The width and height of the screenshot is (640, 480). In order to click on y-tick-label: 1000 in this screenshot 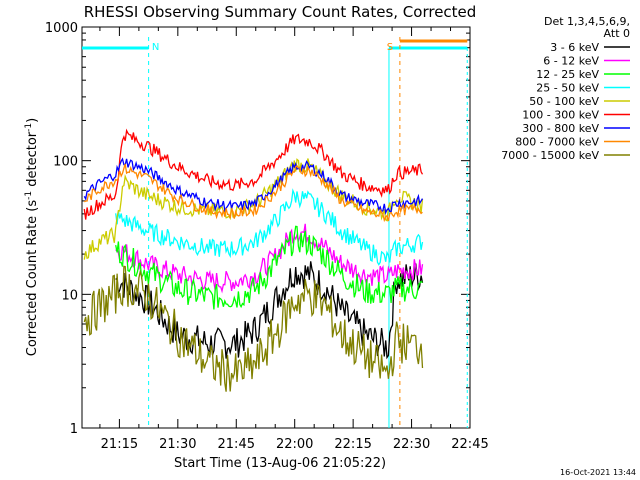, I will do `click(61, 28)`.